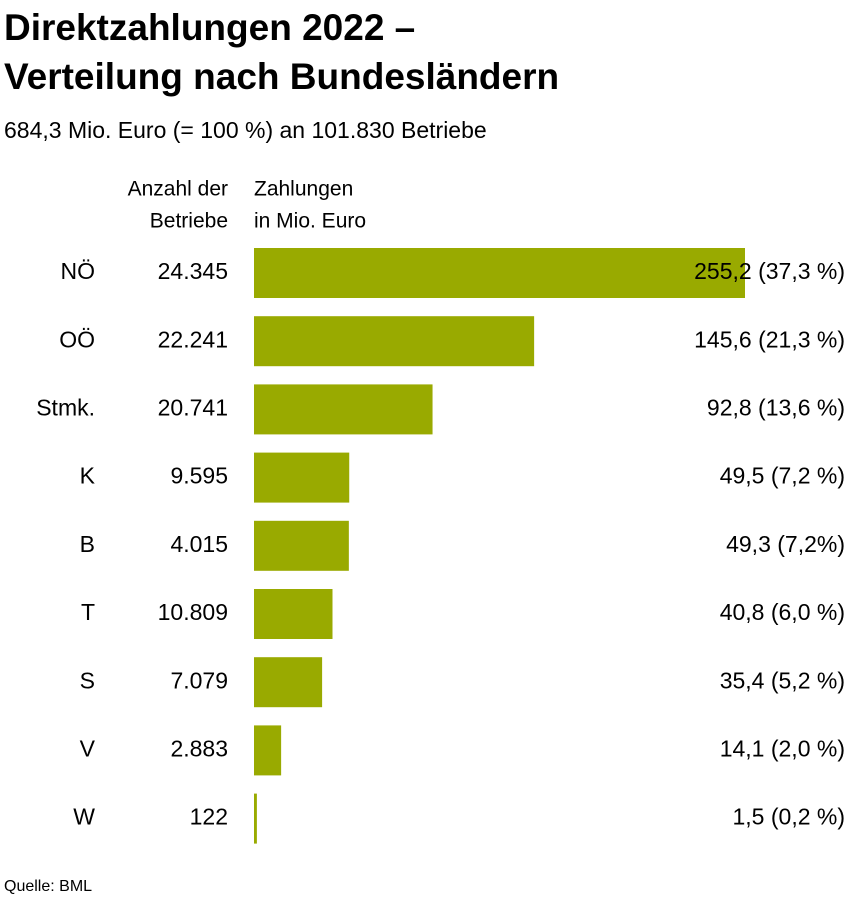 This screenshot has width=850, height=904. I want to click on chart-title: Direktzahlungen 2022 –, so click(209, 27).